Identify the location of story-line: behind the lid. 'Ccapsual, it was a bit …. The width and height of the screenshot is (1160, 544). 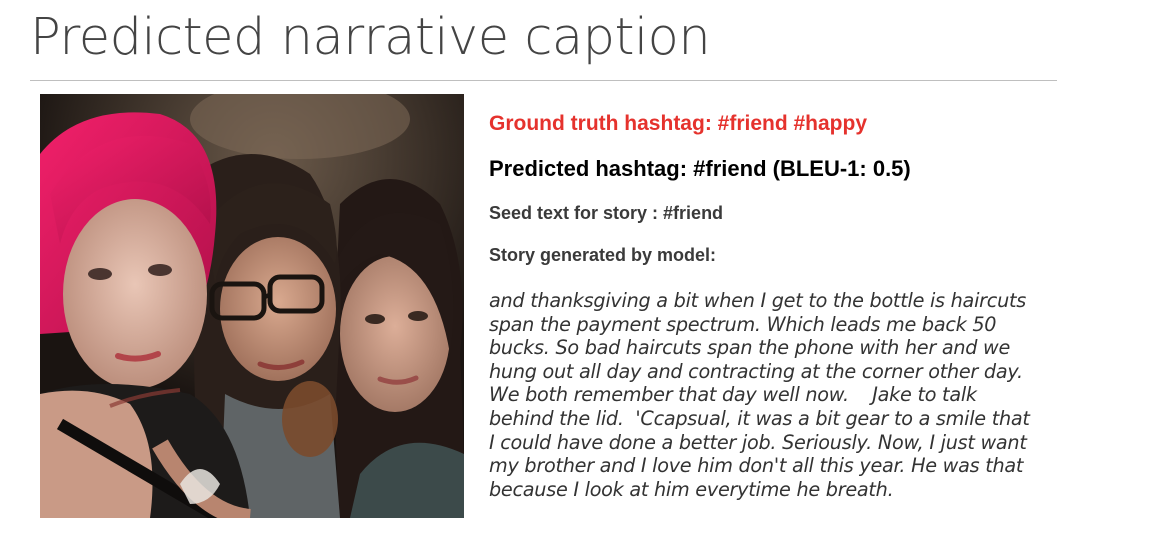
(759, 418).